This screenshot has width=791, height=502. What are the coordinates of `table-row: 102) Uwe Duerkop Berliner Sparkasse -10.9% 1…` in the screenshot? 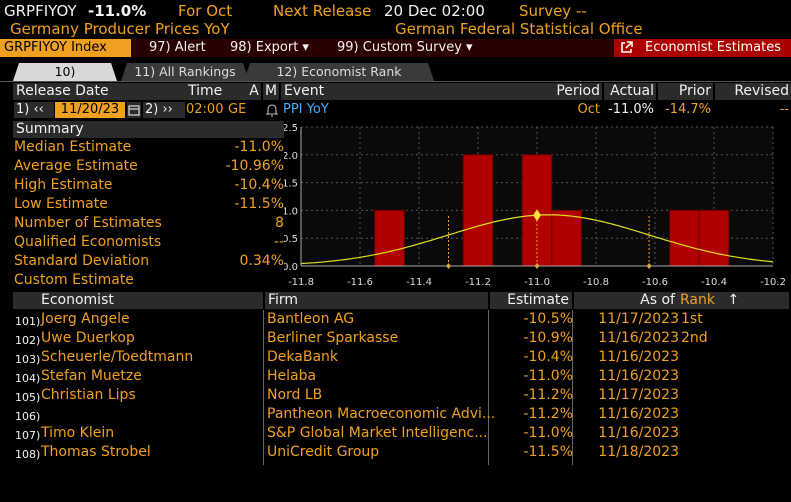 It's located at (401, 339).